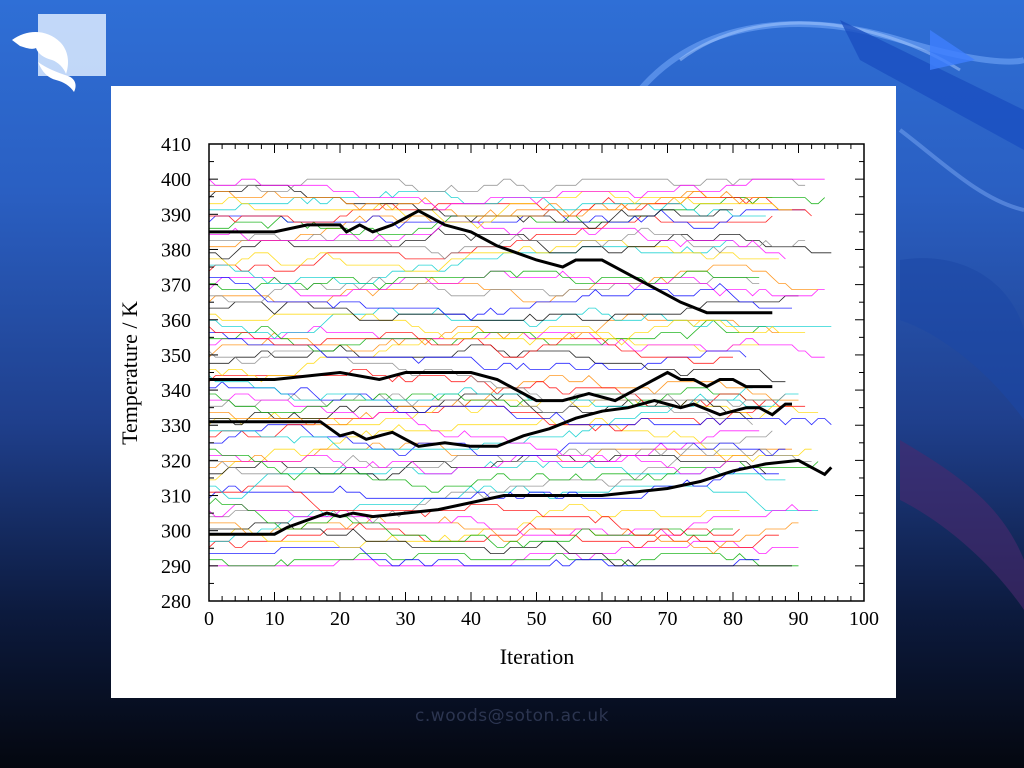  I want to click on y-axis-title: Temperature / K, so click(129, 373).